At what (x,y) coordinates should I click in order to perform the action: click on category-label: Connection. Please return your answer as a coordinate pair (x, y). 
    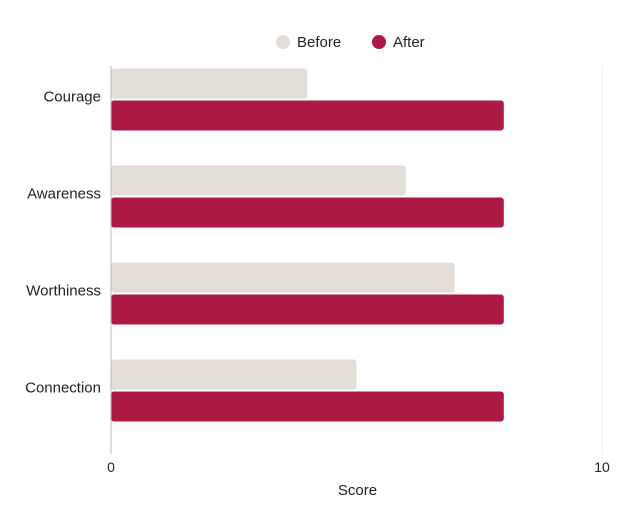
    Looking at the image, I should click on (63, 387).